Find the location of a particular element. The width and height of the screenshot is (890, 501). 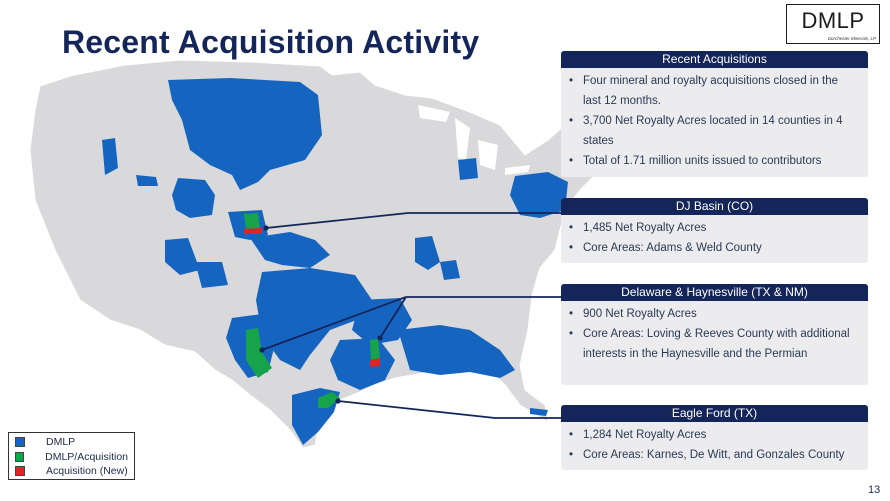

callout-lines is located at coordinates (411, 315).